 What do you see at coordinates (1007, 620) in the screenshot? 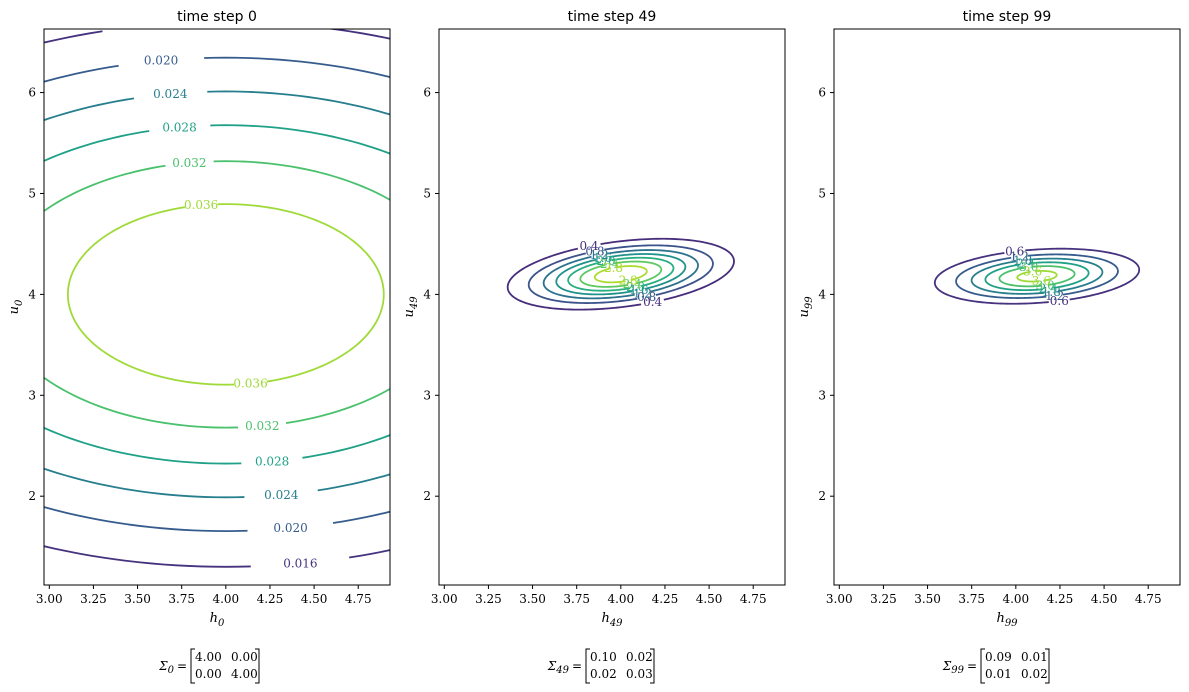
I see `x-axis-label: h99` at bounding box center [1007, 620].